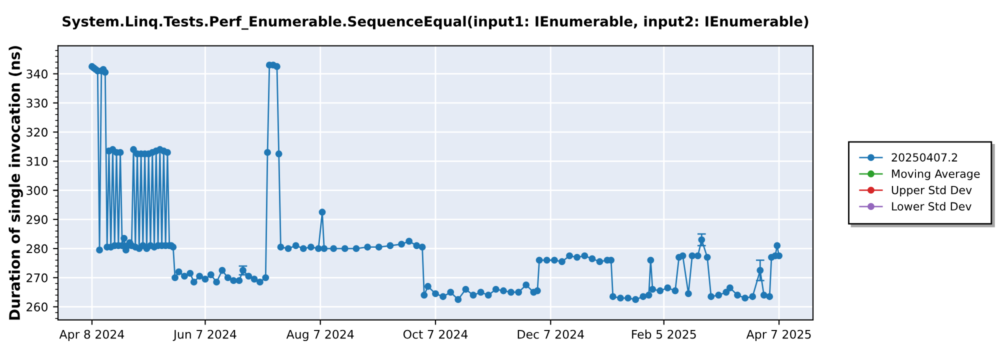  Describe the element at coordinates (37, 190) in the screenshot. I see `y-tick-label: 300` at that location.